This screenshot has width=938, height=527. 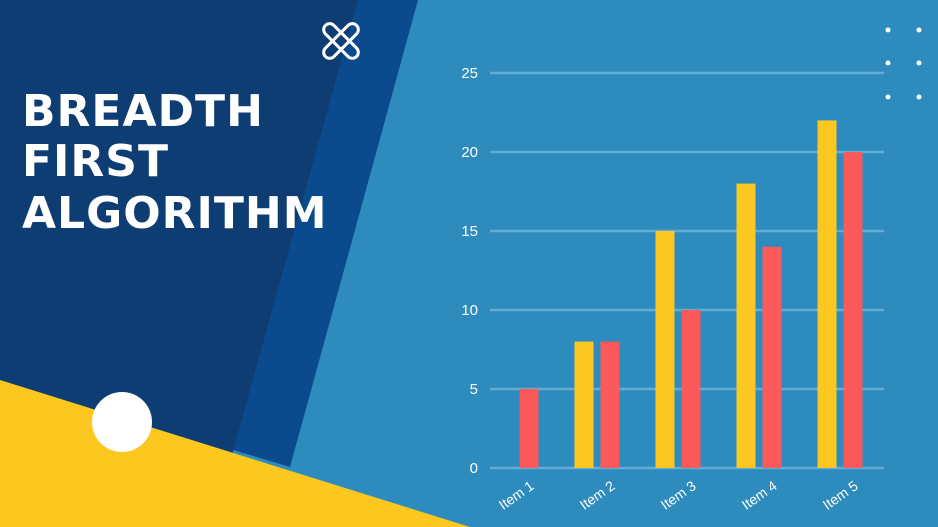 What do you see at coordinates (469, 231) in the screenshot?
I see `y-tick-label: 15` at bounding box center [469, 231].